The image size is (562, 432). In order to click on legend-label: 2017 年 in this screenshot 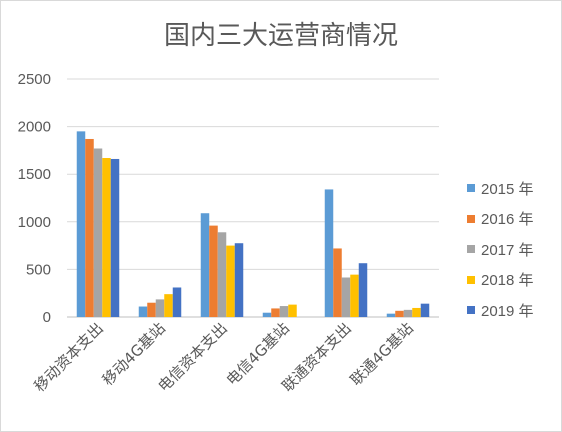, I will do `click(507, 250)`.